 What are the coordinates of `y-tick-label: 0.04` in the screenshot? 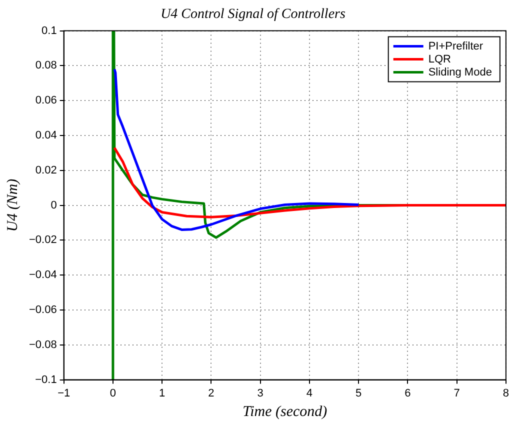 It's located at (46, 136).